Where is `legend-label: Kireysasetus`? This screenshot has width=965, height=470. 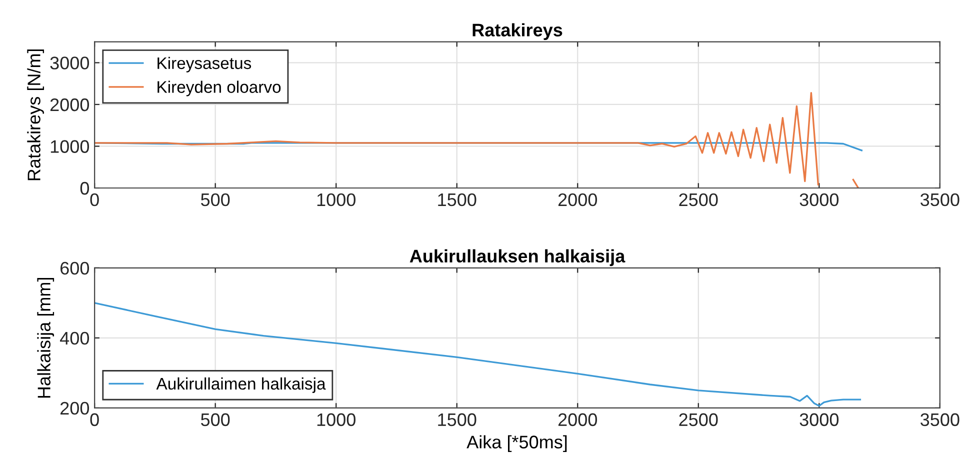 legend-label: Kireysasetus is located at coordinates (205, 64).